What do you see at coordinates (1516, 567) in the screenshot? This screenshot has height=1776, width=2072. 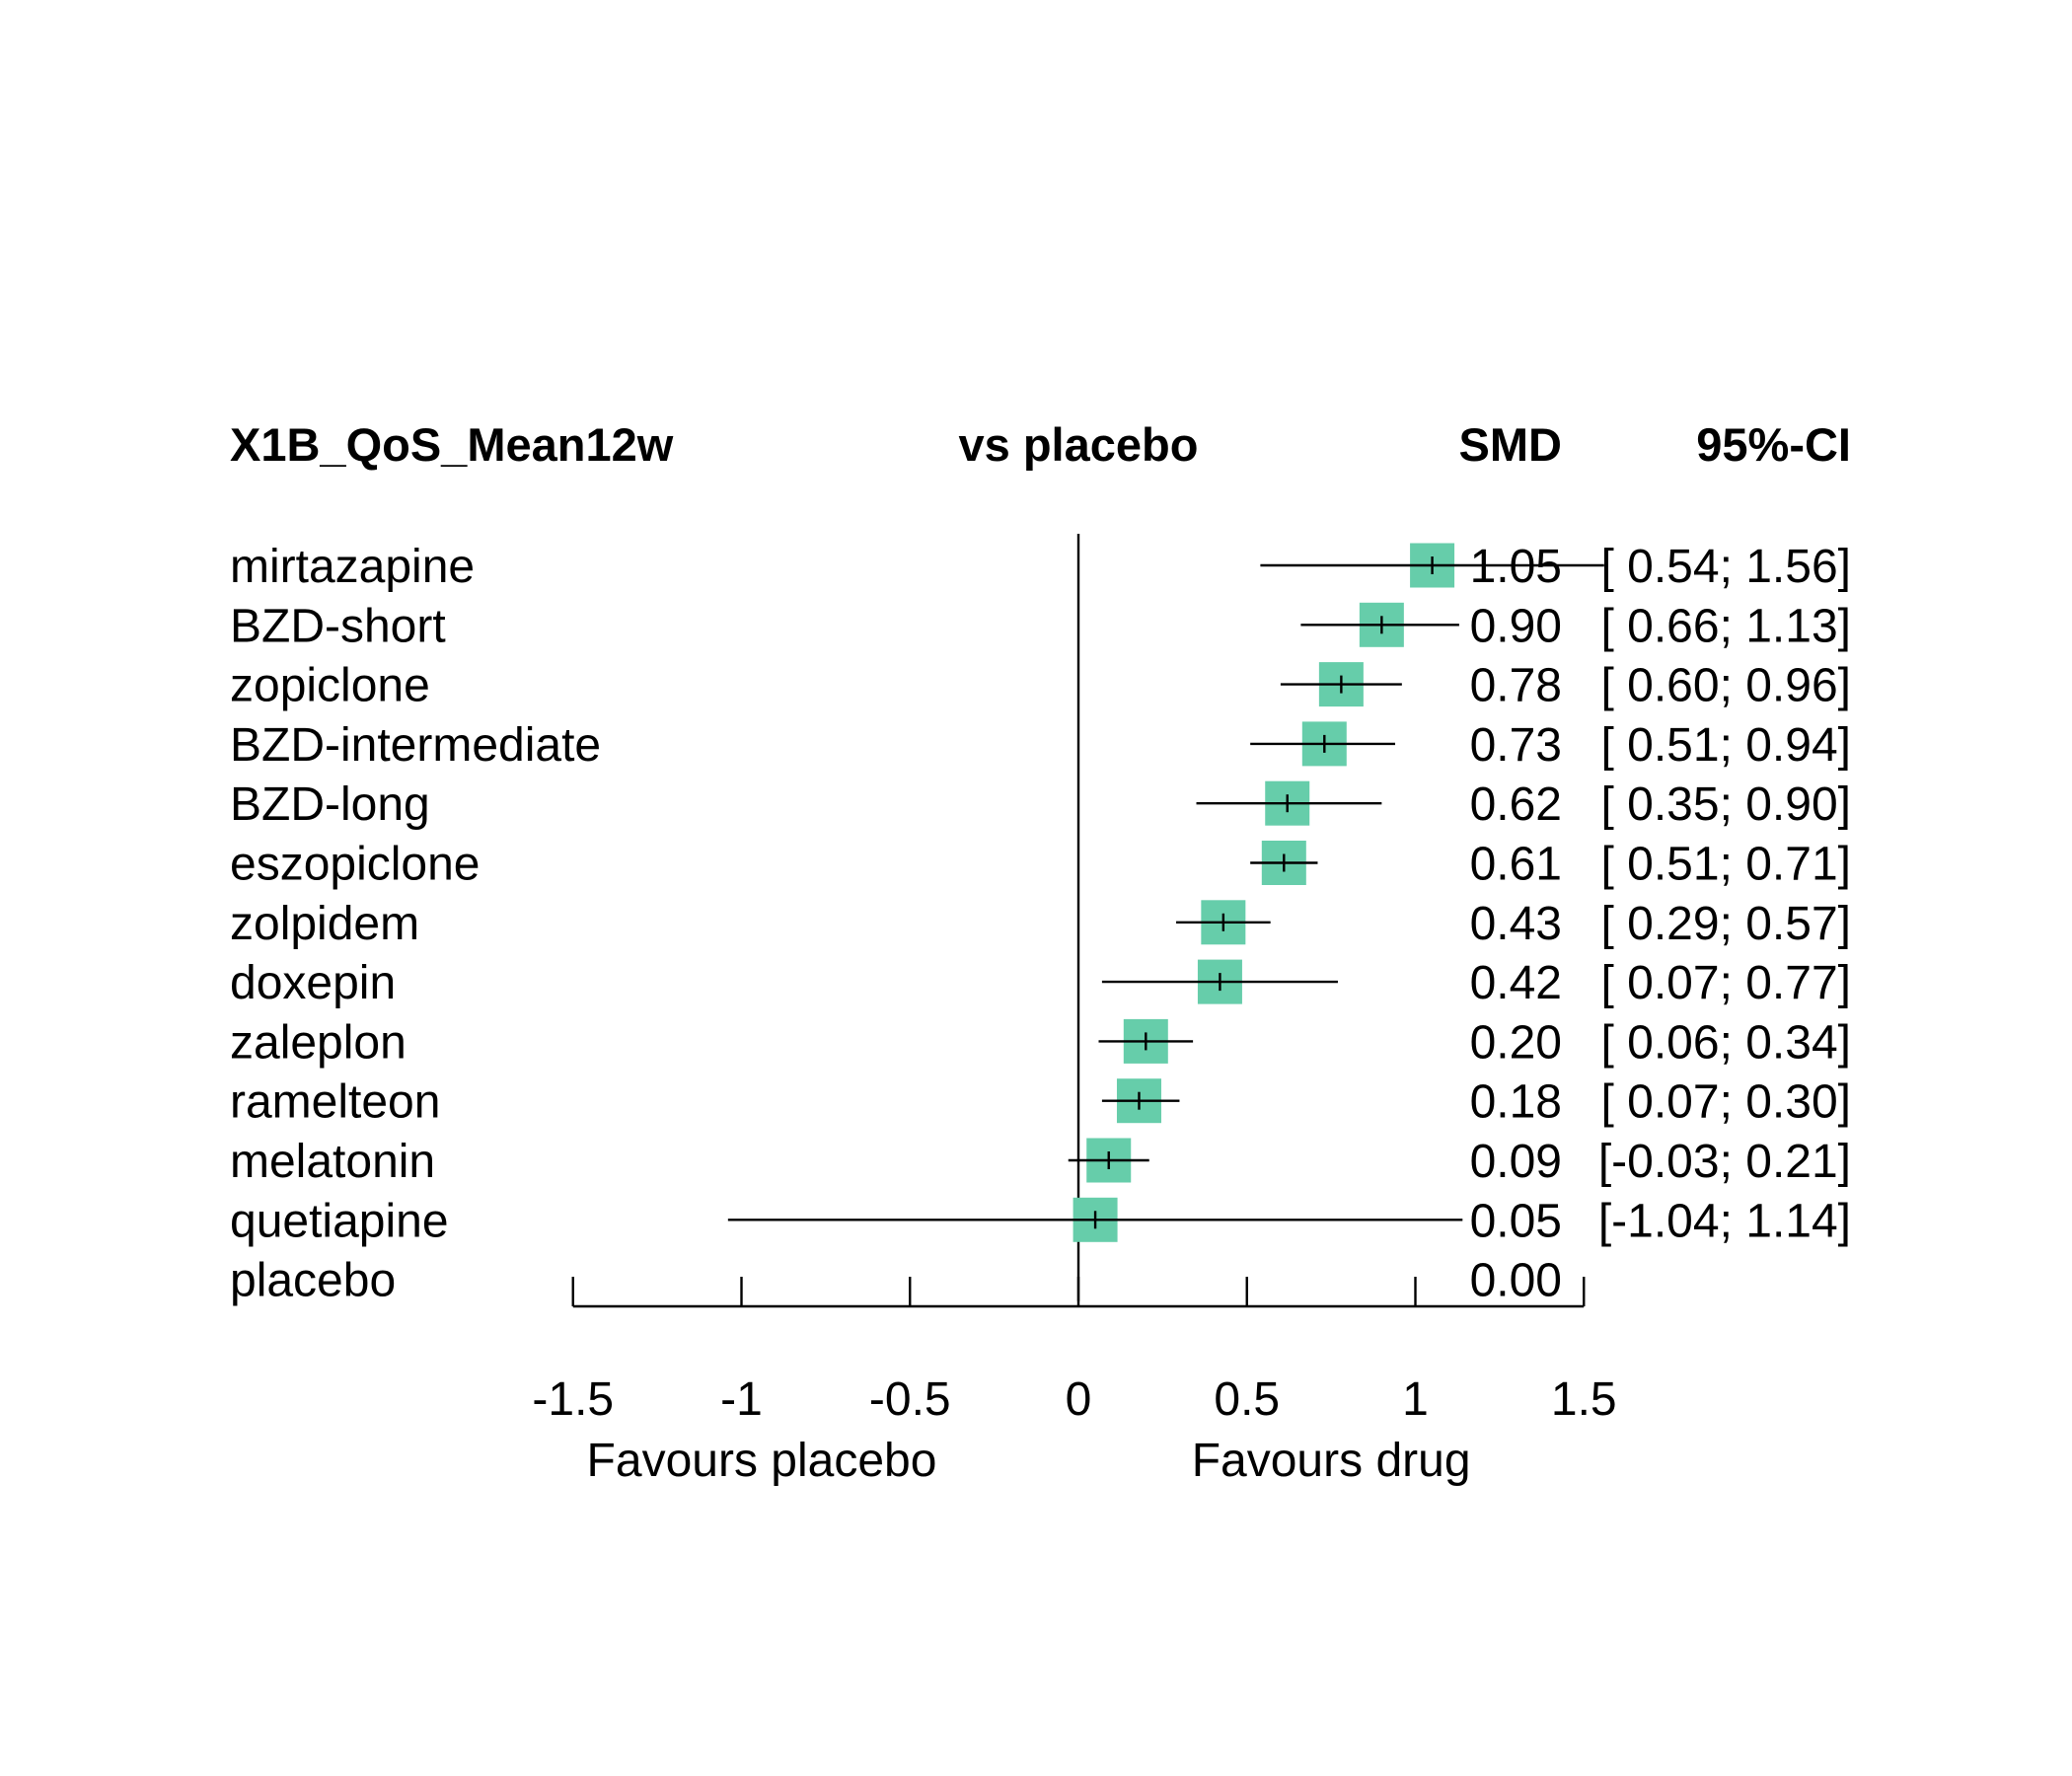 I see `row-smd-value: 1.05` at bounding box center [1516, 567].